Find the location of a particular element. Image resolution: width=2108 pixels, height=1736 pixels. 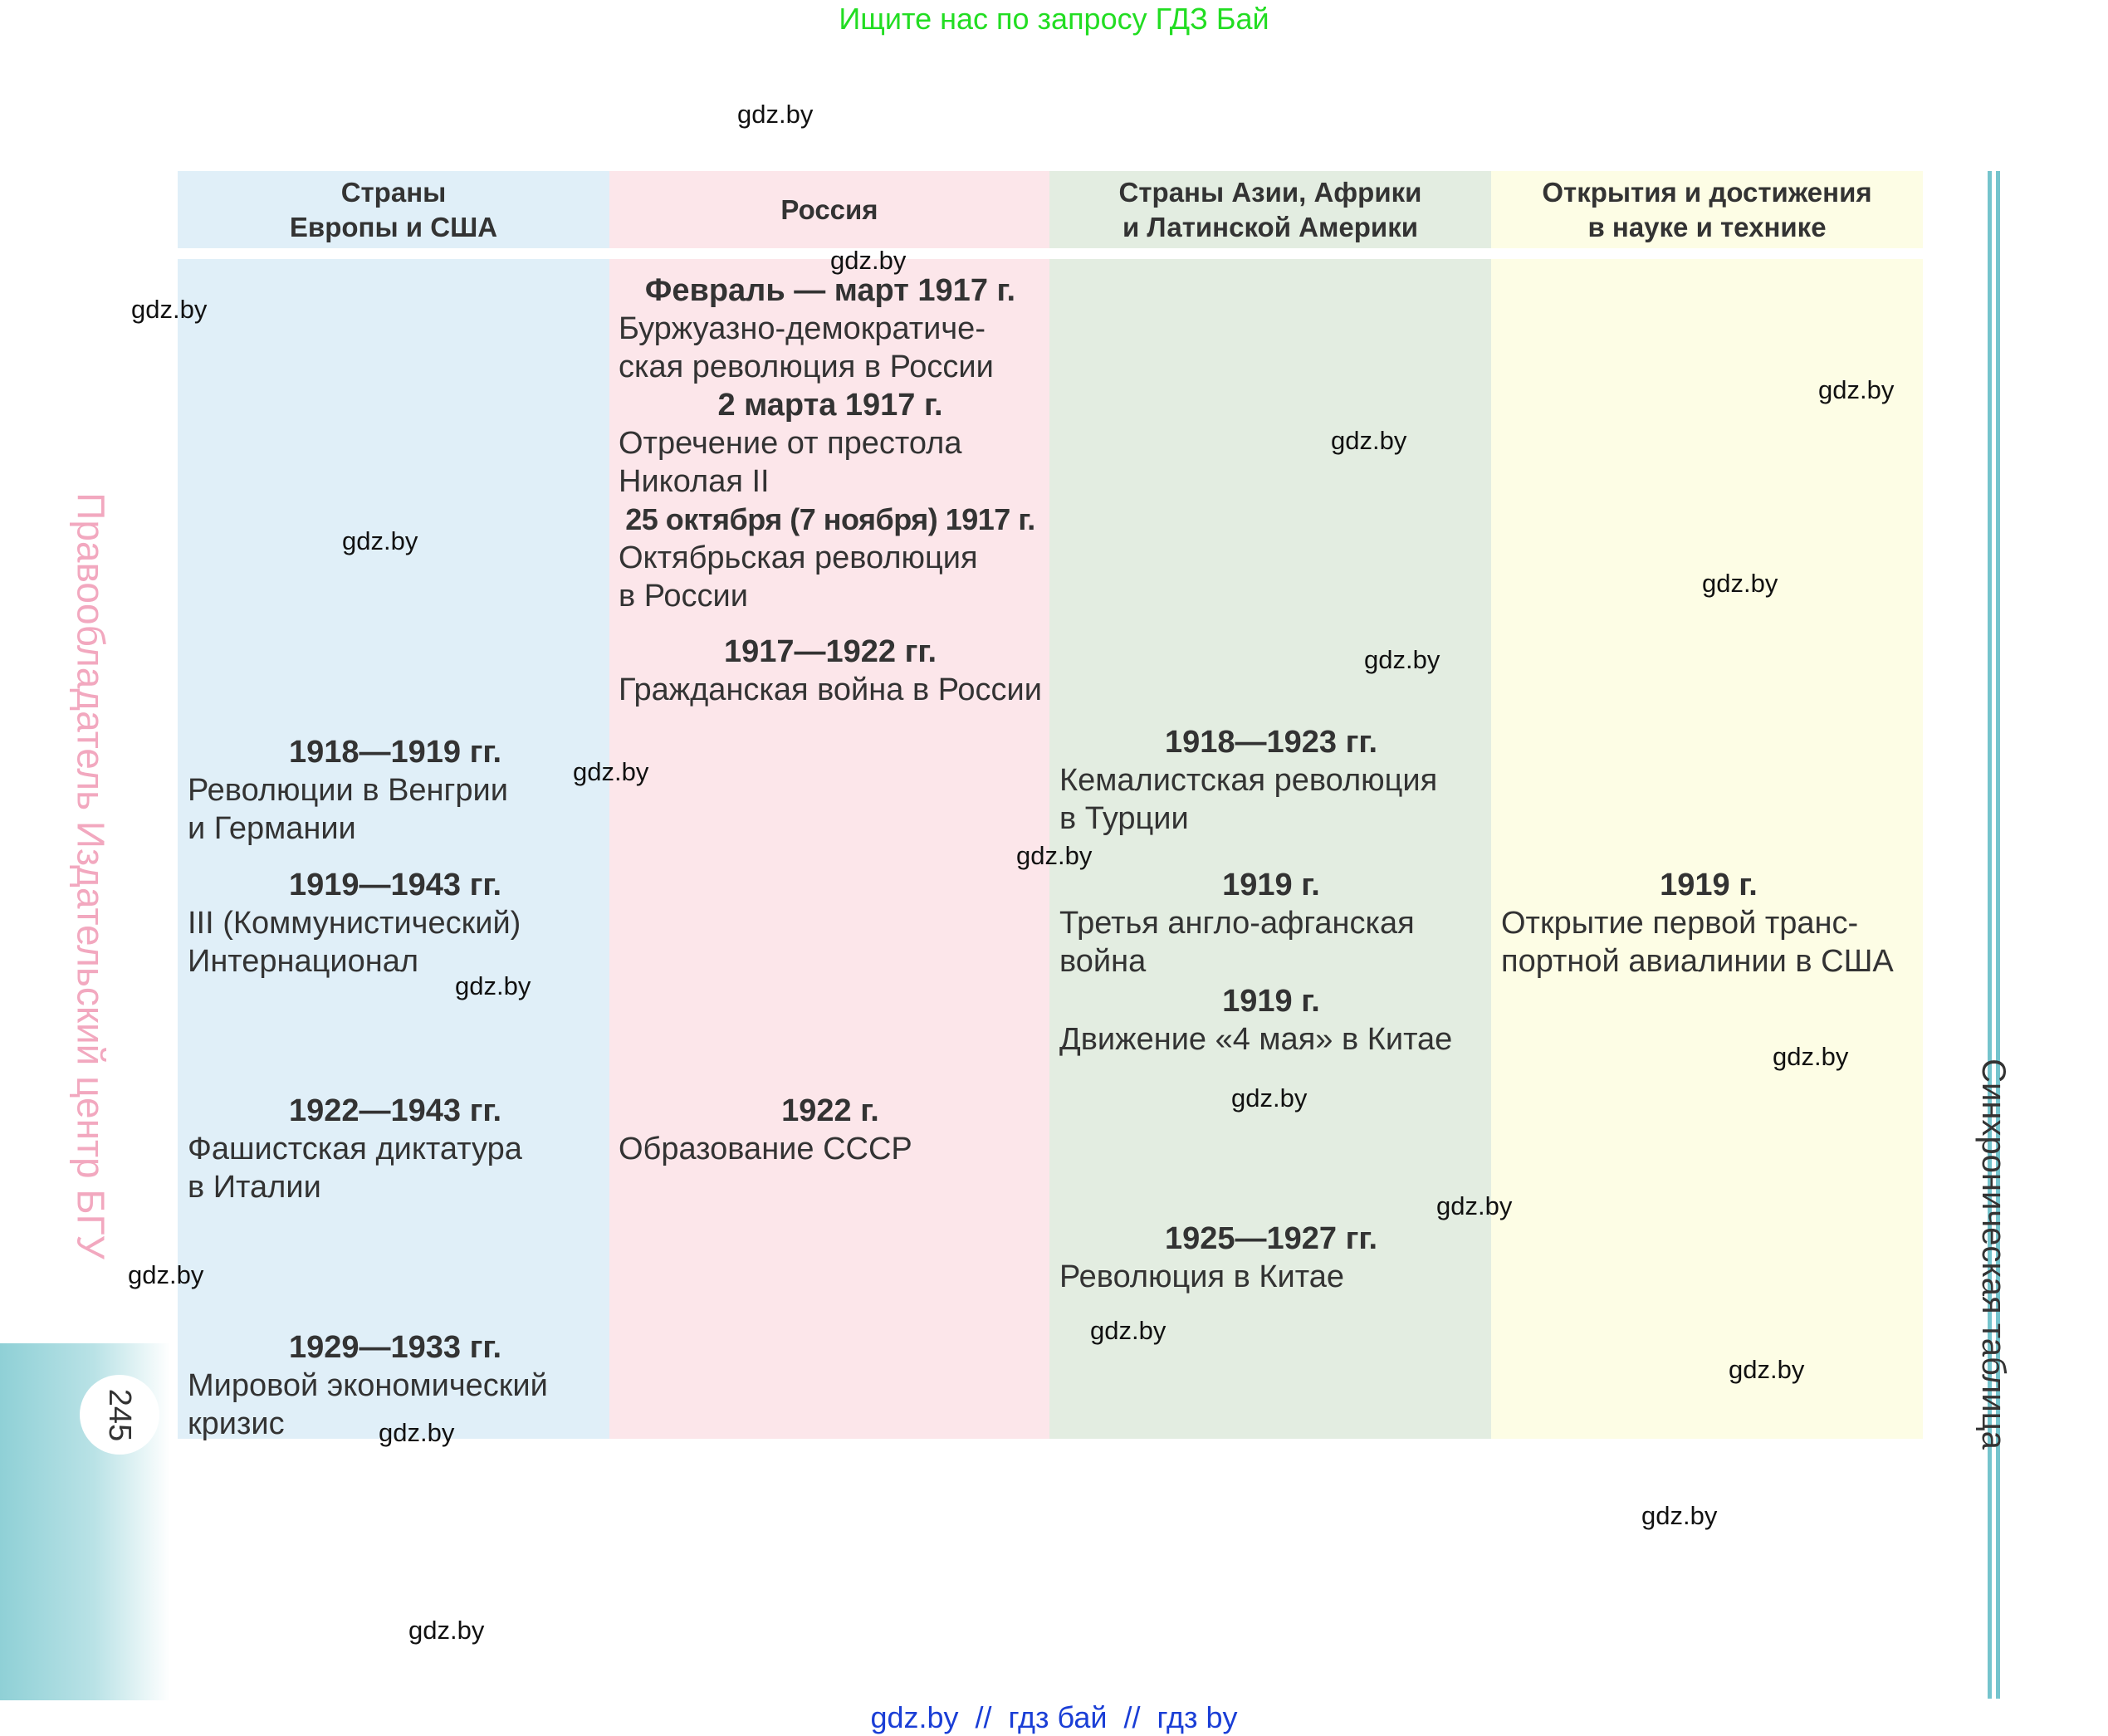

entry-text: III (Коммунистический) Интернационал is located at coordinates (354, 942).